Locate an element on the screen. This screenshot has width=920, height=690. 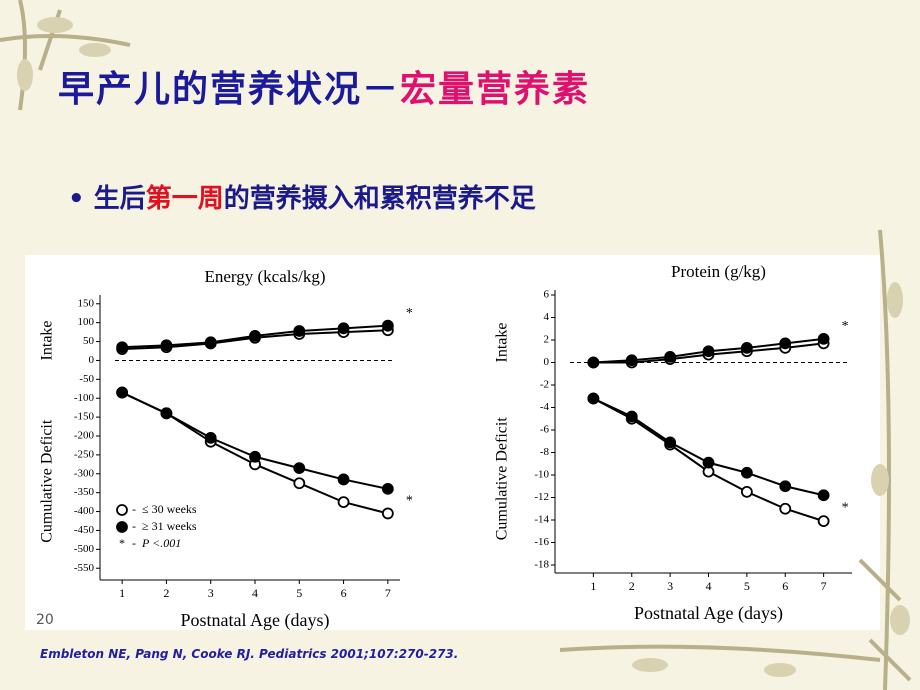
y-tick-label: -18 is located at coordinates (541, 565).